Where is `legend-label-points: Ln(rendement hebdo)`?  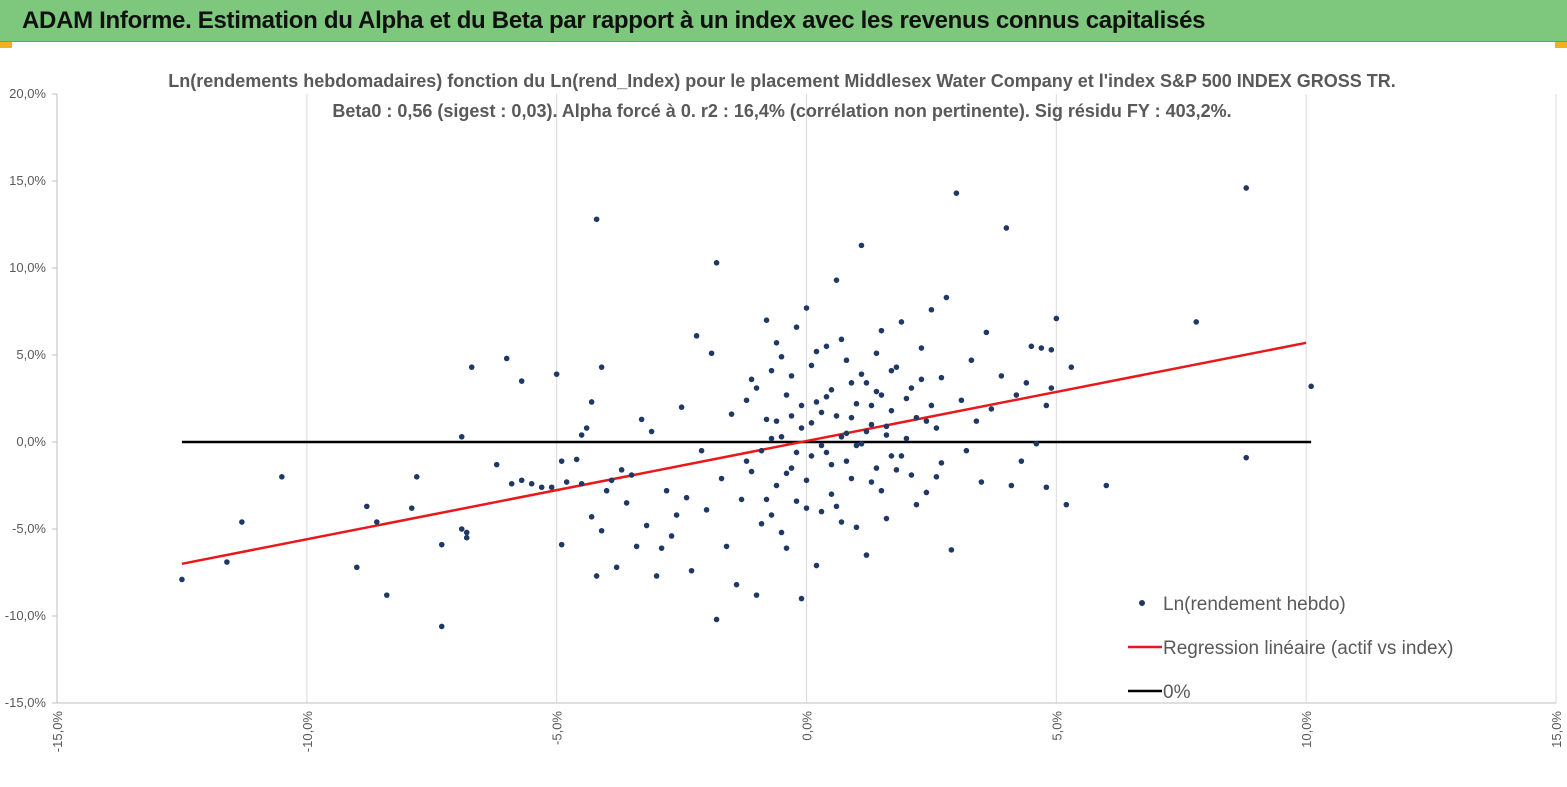
legend-label-points: Ln(rendement hebdo) is located at coordinates (1254, 604).